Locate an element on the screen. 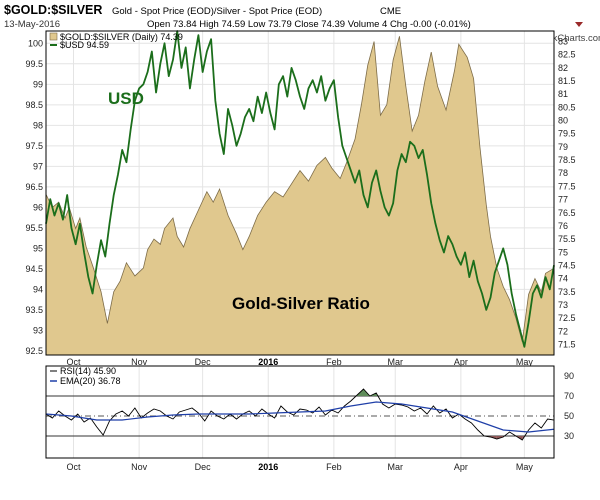  month-label: Mar is located at coordinates (396, 362).